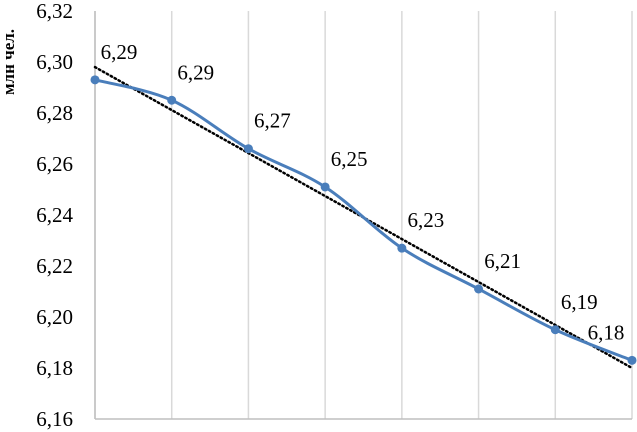 This screenshot has width=637, height=432. What do you see at coordinates (272, 121) in the screenshot?
I see `data-label: 6,27` at bounding box center [272, 121].